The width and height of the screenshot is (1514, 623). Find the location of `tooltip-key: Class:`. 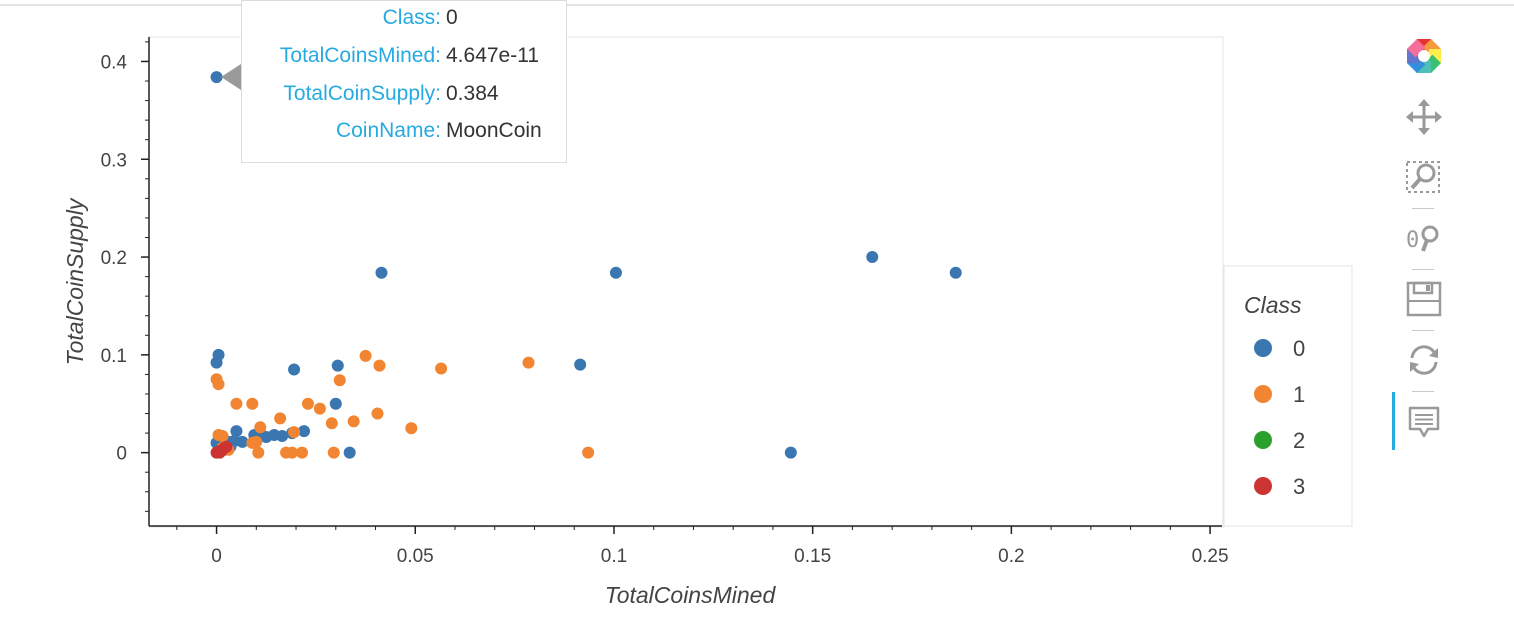

tooltip-key: Class: is located at coordinates (411, 17).